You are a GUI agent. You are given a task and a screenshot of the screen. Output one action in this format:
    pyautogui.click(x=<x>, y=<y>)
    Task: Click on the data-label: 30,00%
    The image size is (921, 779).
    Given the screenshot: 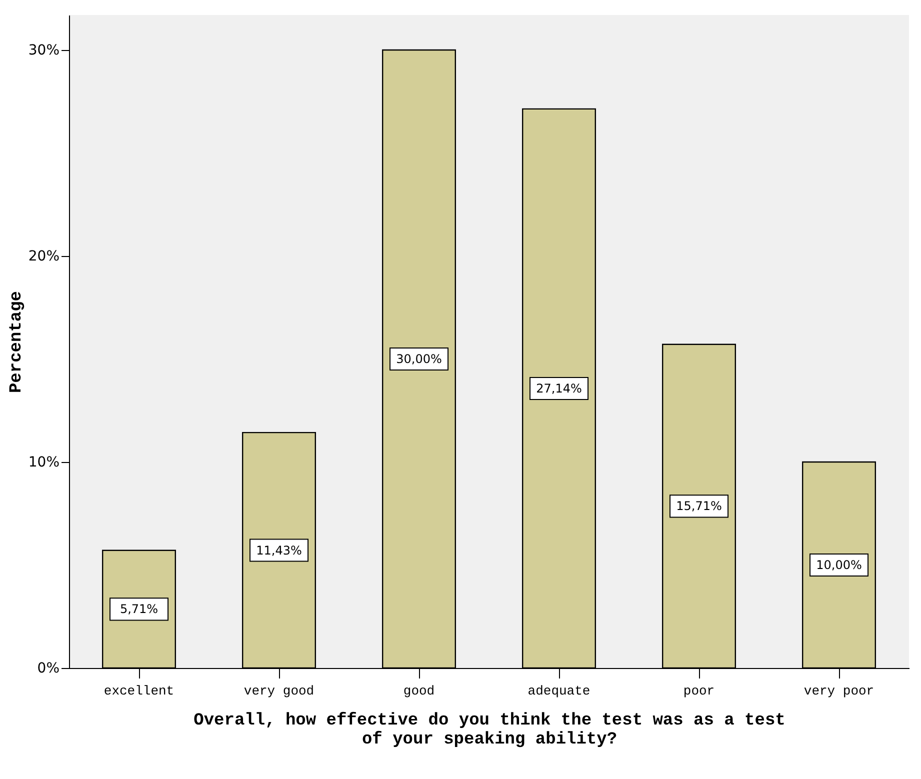 What is the action you would take?
    pyautogui.click(x=419, y=359)
    